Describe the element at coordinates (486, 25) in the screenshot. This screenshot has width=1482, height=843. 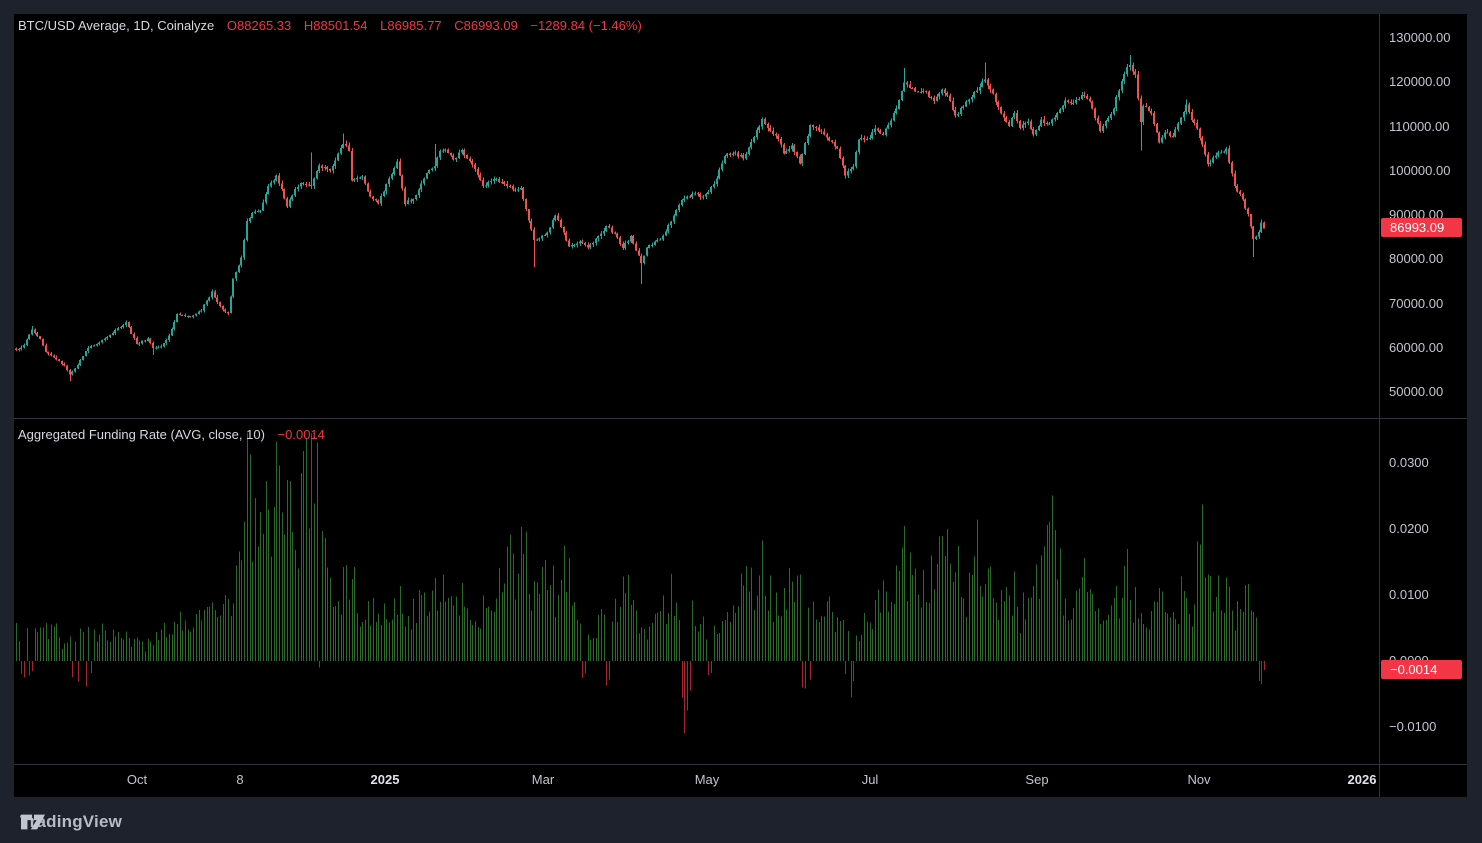
I see `ohlc-close: C86993.09` at that location.